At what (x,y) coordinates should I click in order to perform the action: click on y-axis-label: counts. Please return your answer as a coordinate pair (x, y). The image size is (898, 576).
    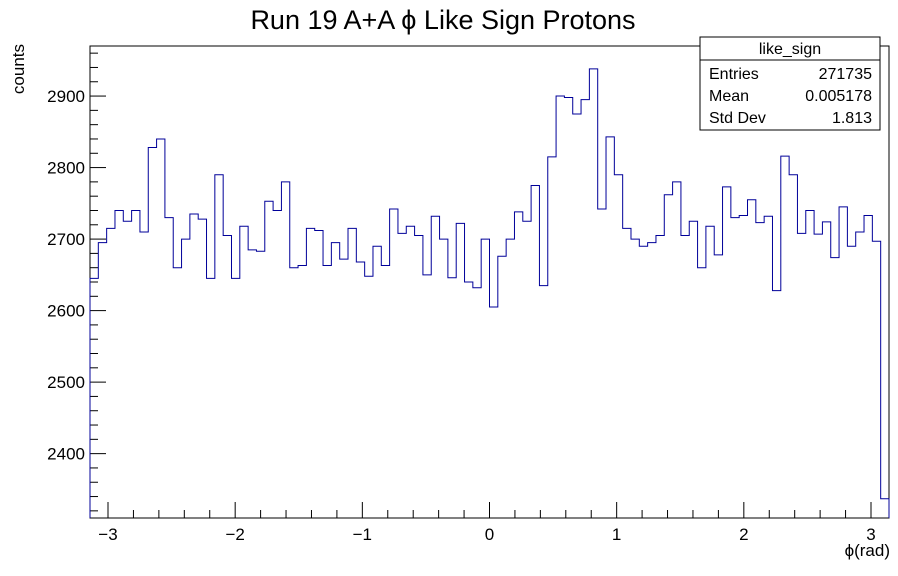
    Looking at the image, I should click on (18, 69).